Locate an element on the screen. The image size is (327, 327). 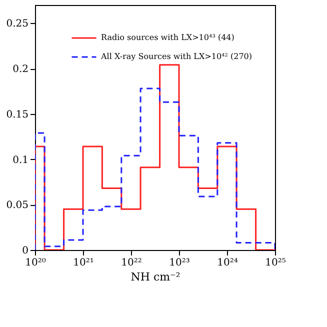
x-tick-label: 10²³ is located at coordinates (179, 263).